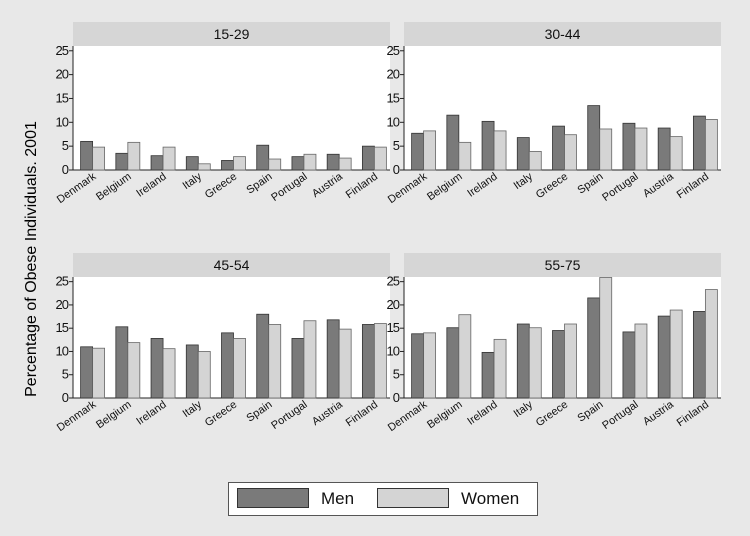  Describe the element at coordinates (231, 108) in the screenshot. I see `plot-area` at that location.